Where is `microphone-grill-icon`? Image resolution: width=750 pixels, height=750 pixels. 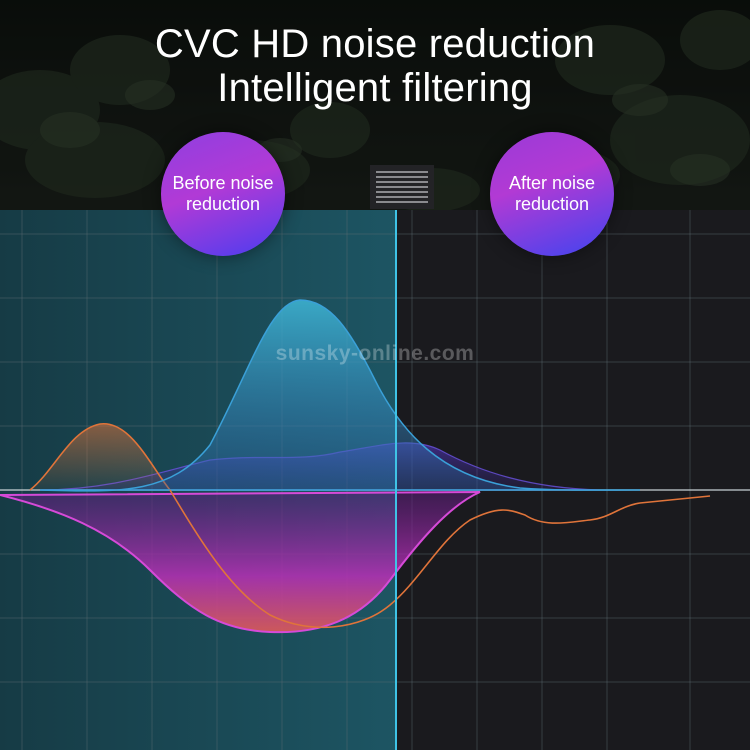
microphone-grill-icon is located at coordinates (402, 187).